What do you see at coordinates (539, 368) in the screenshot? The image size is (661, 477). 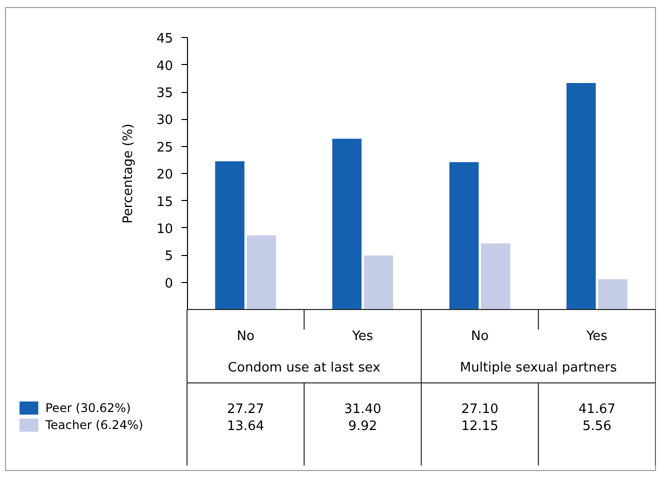 I see `text: Multiple sexual partners` at bounding box center [539, 368].